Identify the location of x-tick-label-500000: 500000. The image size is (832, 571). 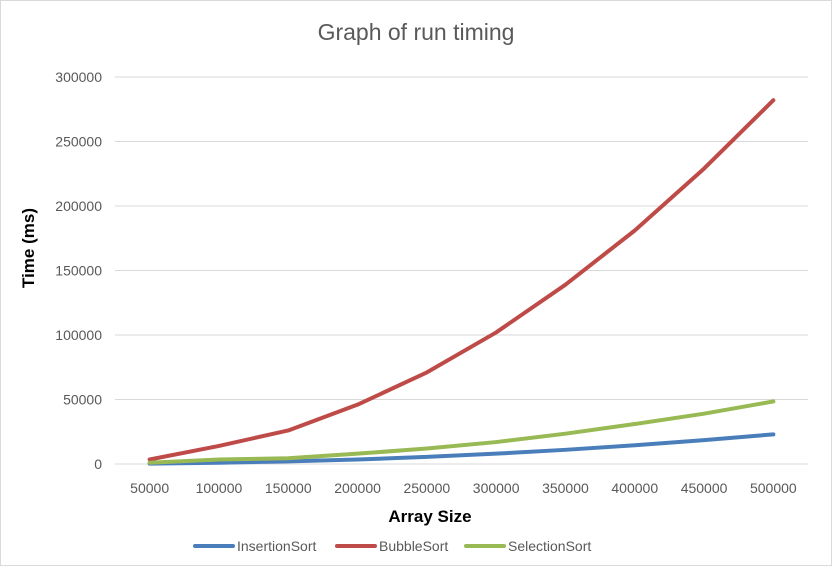
(773, 488).